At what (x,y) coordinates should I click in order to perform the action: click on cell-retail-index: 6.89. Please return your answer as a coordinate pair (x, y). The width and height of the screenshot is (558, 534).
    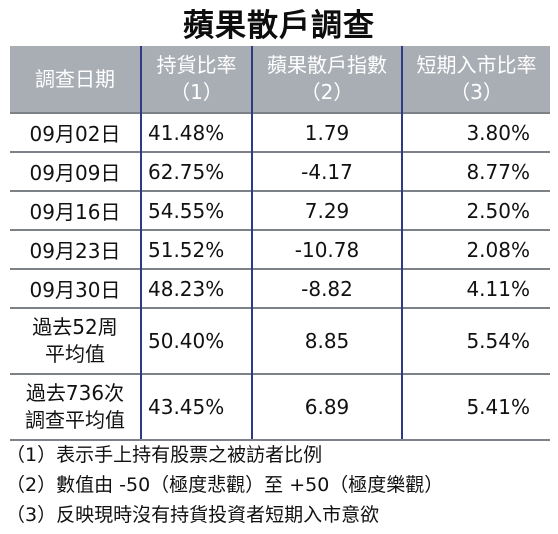
    Looking at the image, I should click on (326, 407).